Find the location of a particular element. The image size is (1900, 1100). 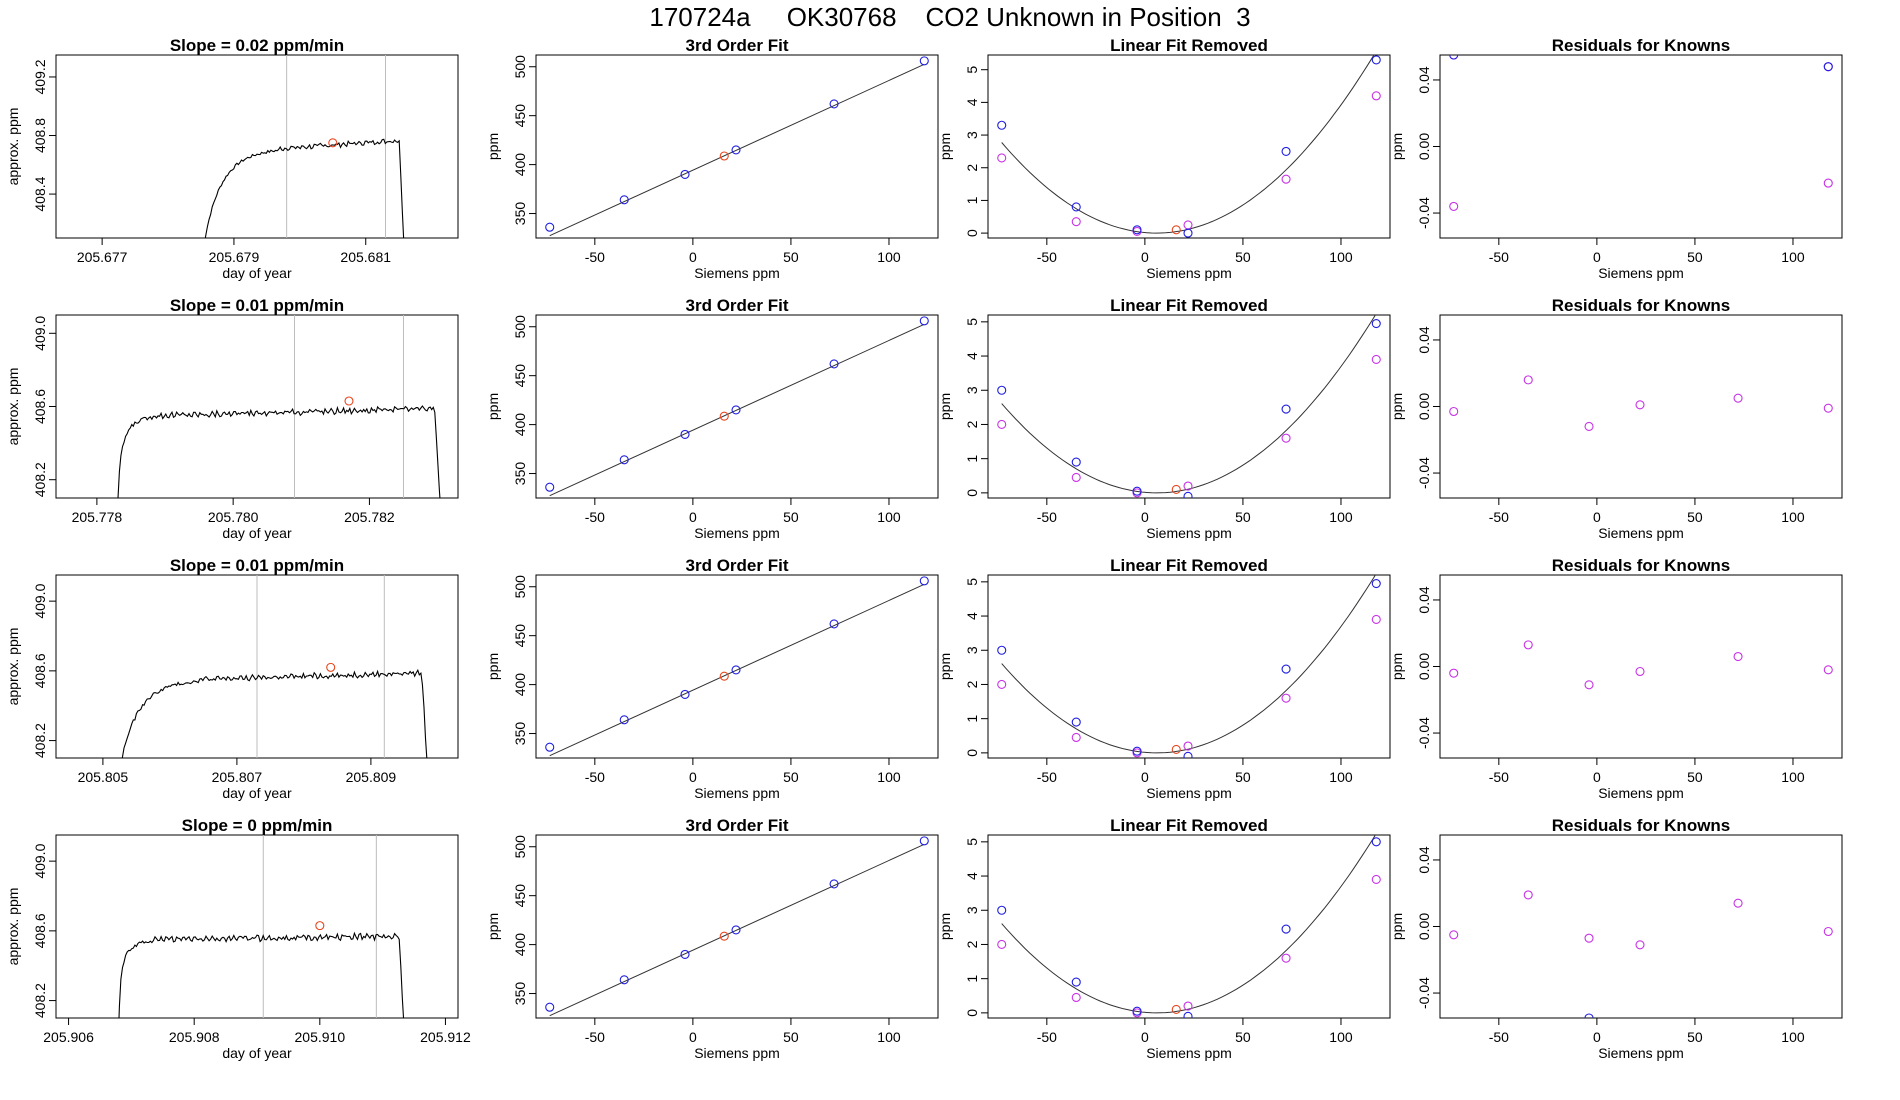

residual-point-blue is located at coordinates (1589, 1015).